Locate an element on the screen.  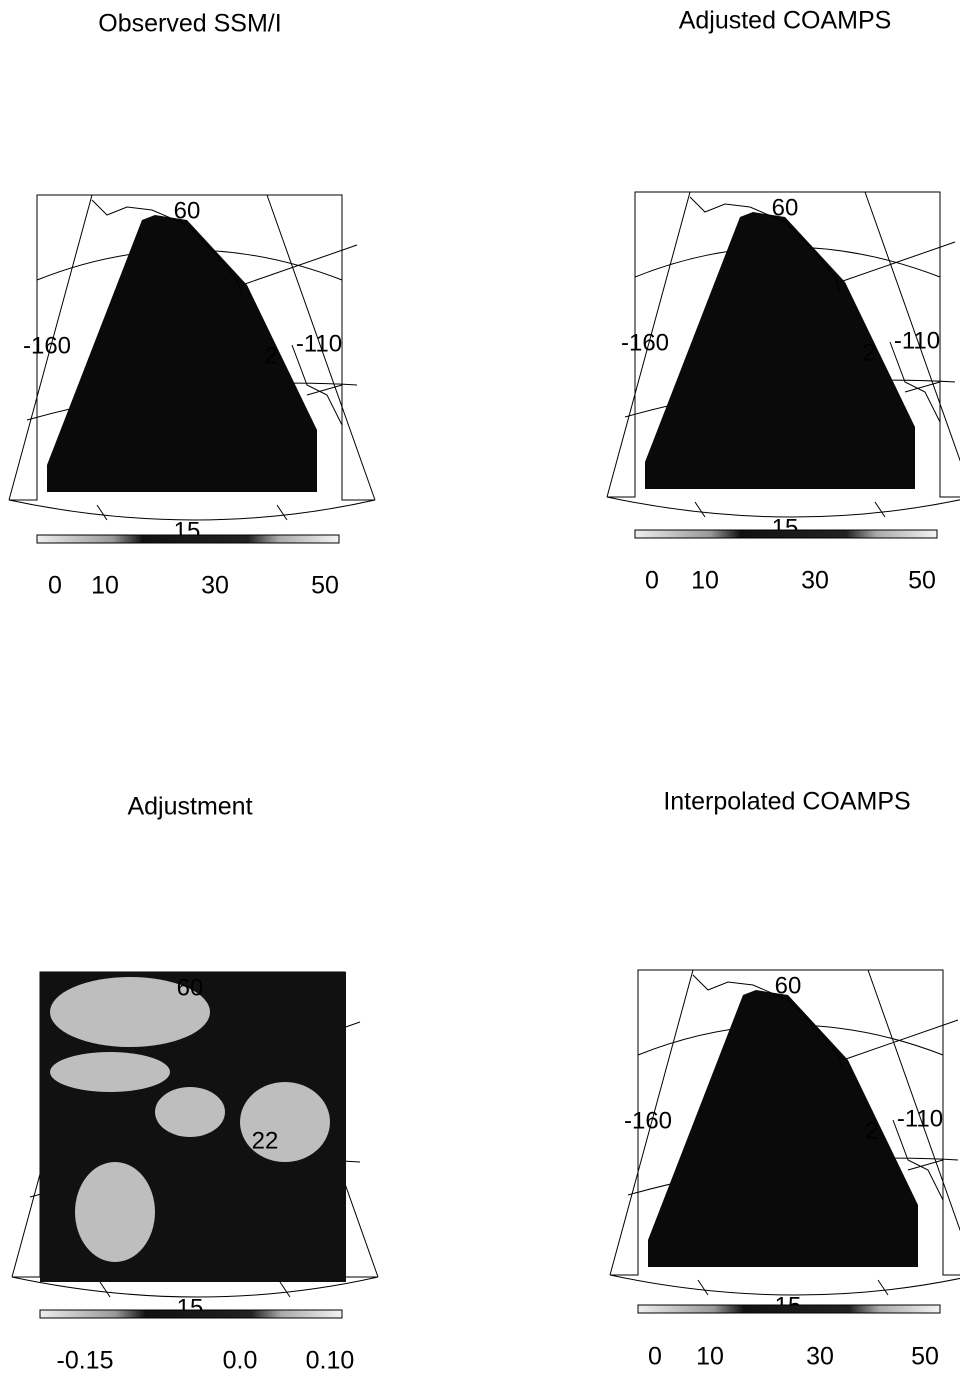
panel-title: Adjustment is located at coordinates (189, 807).